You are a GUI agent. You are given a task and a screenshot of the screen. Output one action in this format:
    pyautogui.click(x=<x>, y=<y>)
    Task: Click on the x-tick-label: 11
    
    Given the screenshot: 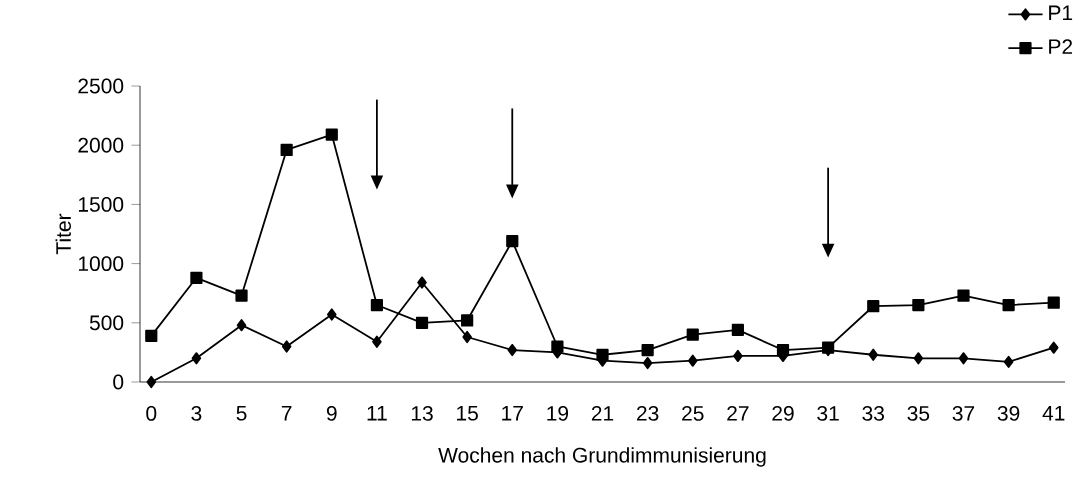 What is the action you would take?
    pyautogui.click(x=377, y=413)
    